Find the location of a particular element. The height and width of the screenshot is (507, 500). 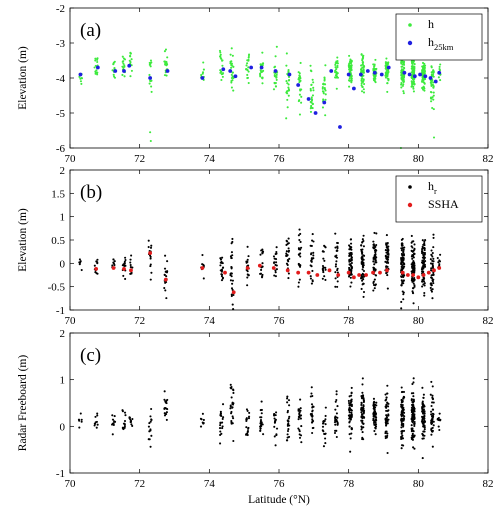

x-tick-label: 74 is located at coordinates (210, 321).